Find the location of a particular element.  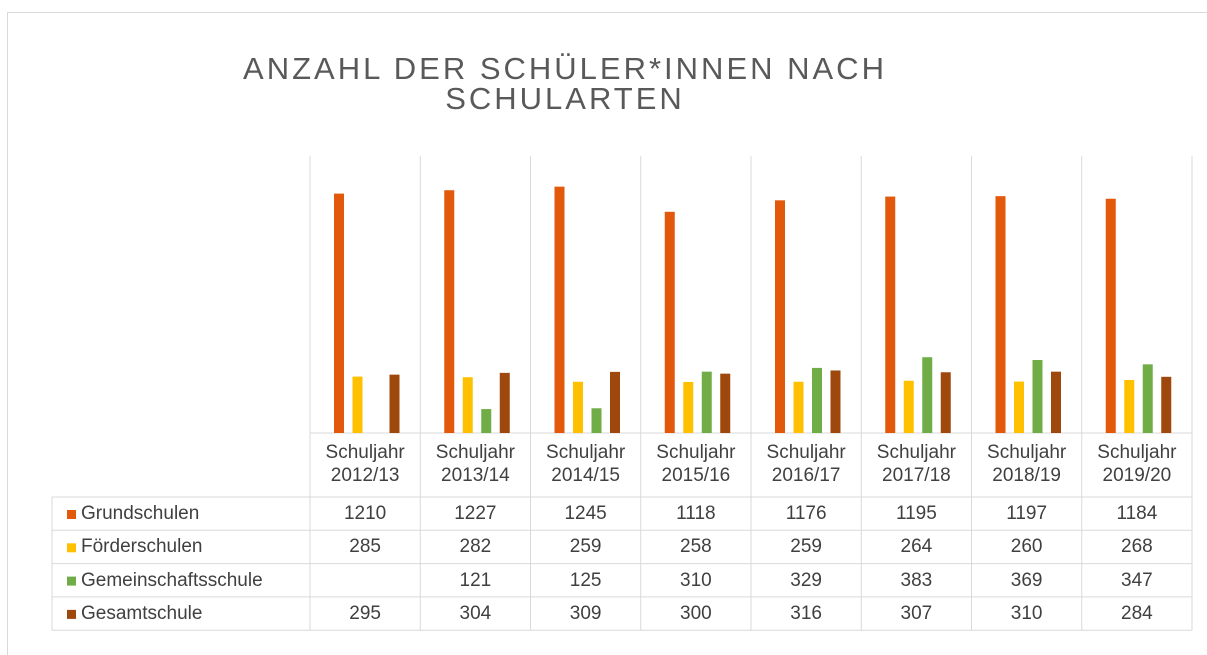

x-tick-label: Schuljahr 2012/13 is located at coordinates (365, 464).